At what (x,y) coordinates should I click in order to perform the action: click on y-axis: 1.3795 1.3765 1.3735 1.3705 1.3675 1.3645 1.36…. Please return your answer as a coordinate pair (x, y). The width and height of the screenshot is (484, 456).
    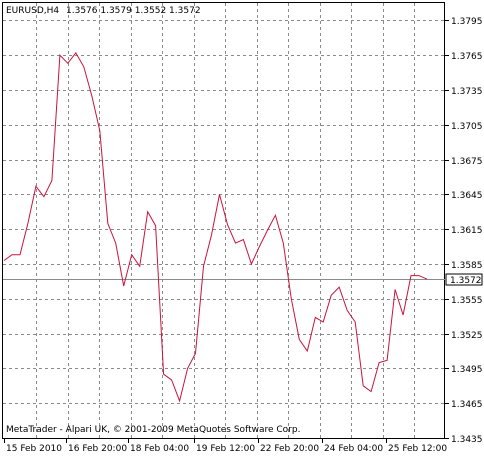
    Looking at the image, I should click on (464, 231).